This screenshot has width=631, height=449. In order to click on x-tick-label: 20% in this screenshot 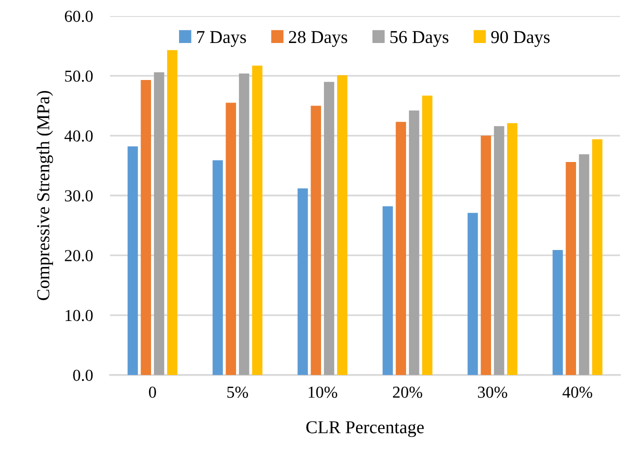, I will do `click(407, 392)`.